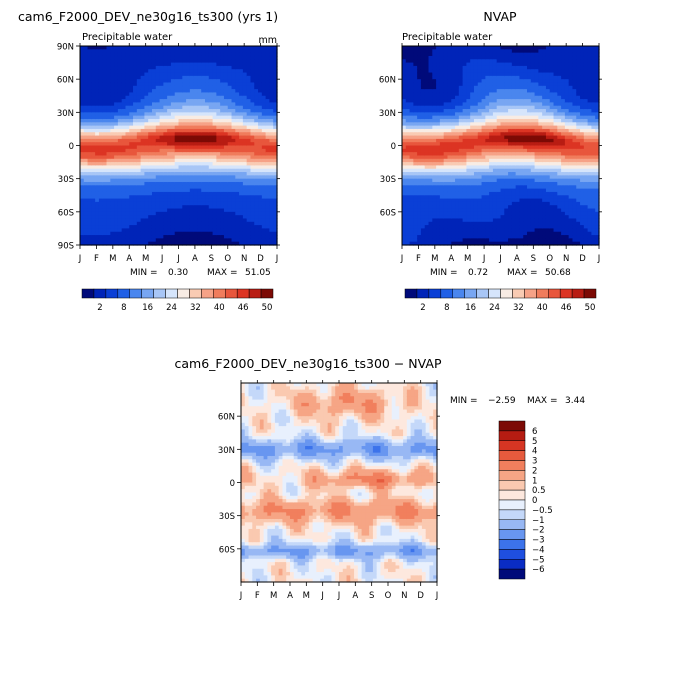 The image size is (680, 680). I want to click on colorbar-label: 50, so click(267, 308).